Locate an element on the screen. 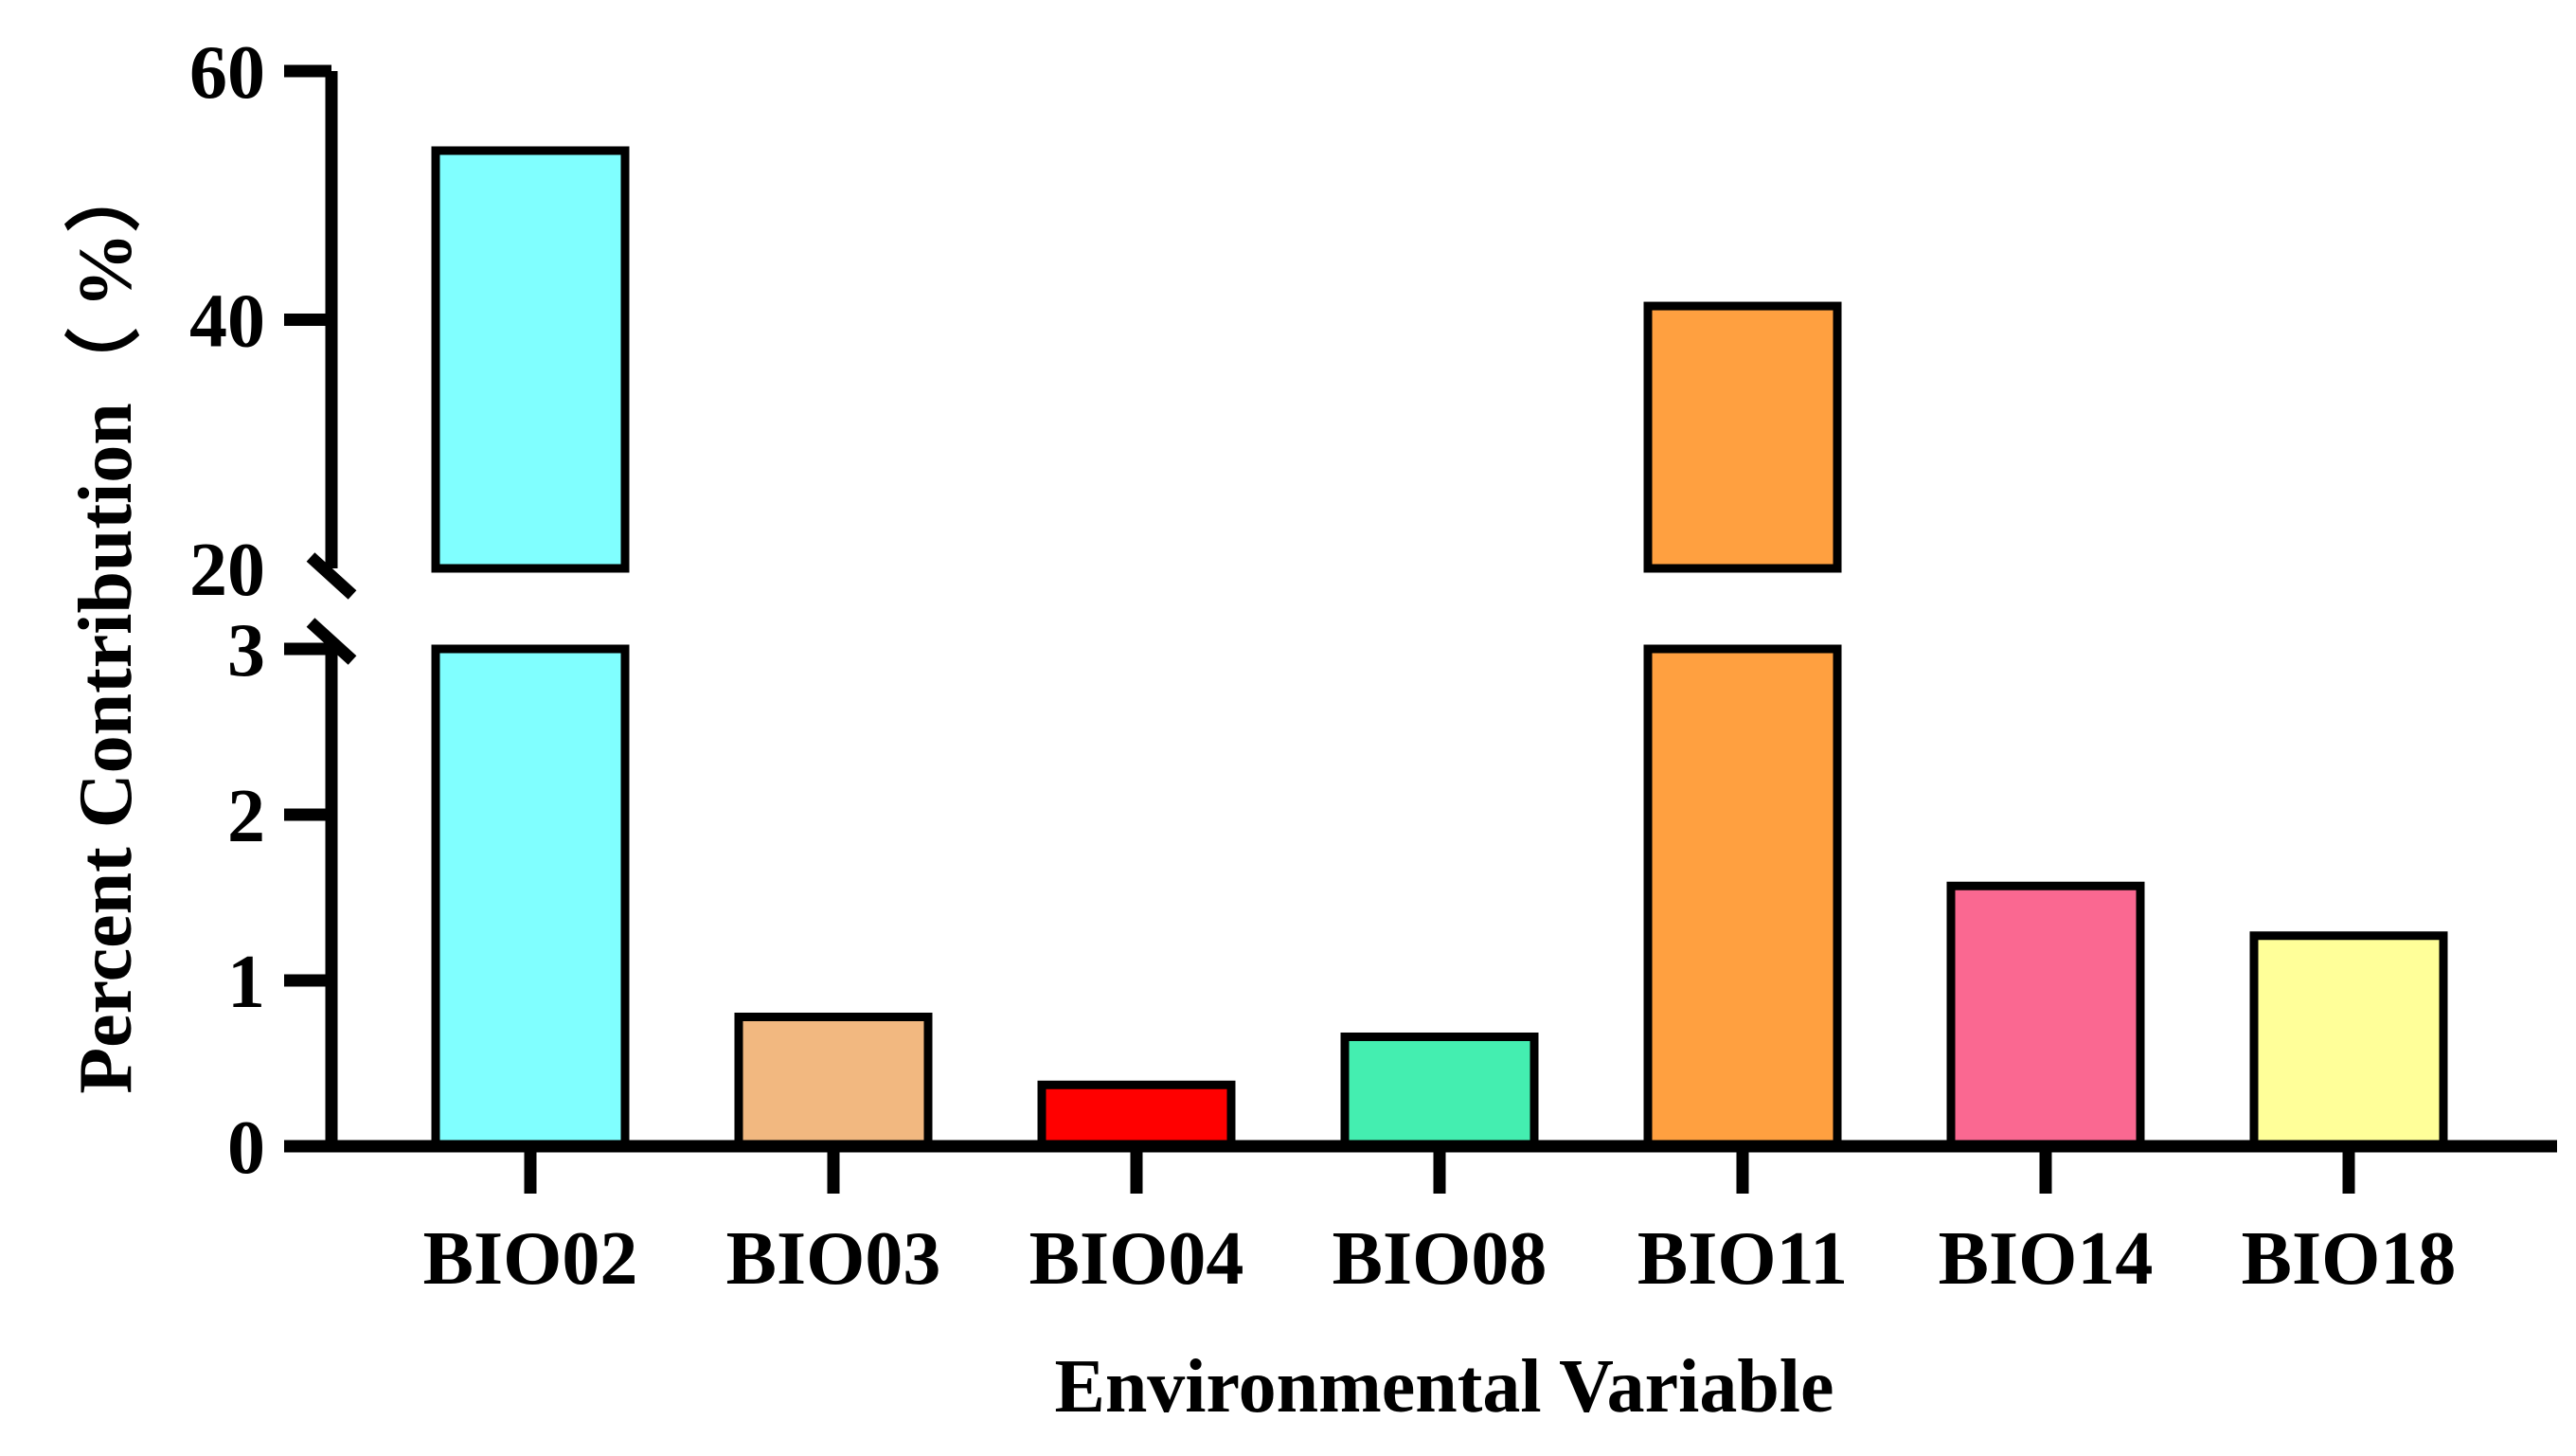 The image size is (2576, 1456). x-tick-label-bio04: BIO04 is located at coordinates (1136, 1259).